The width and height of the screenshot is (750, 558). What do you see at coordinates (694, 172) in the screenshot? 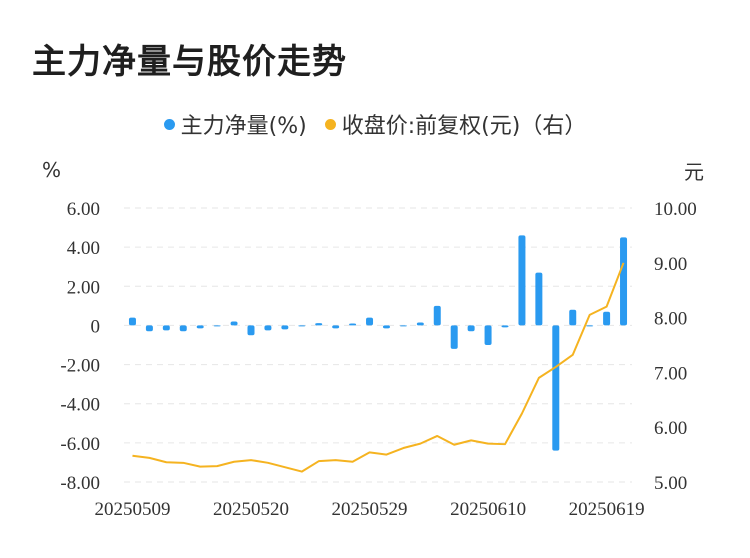
I see `right-axis-unit: 元` at bounding box center [694, 172].